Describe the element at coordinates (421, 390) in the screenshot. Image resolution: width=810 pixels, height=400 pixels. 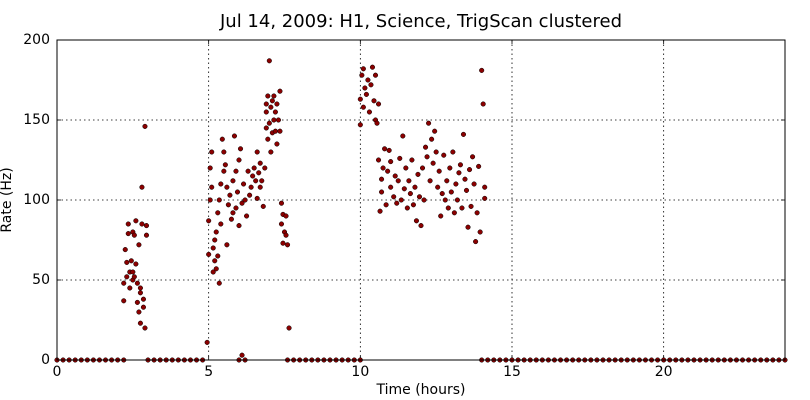
I see `x-axis-label: Time (hours)` at that location.